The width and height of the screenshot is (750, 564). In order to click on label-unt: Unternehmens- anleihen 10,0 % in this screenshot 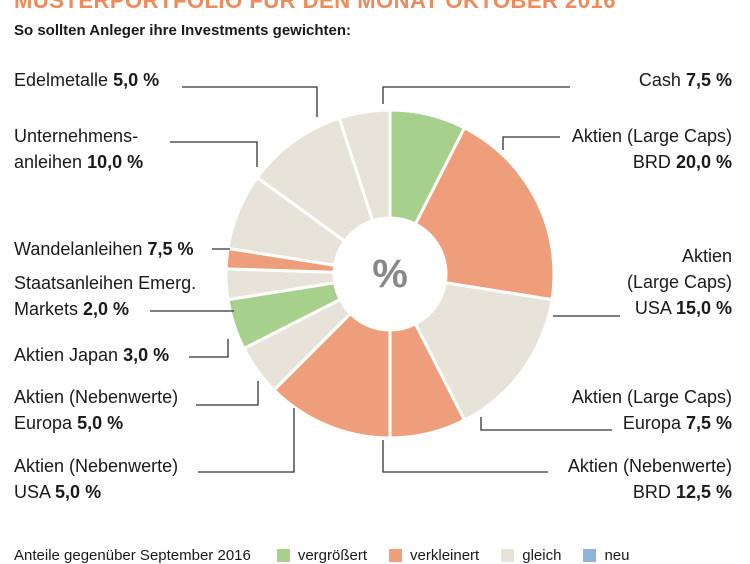, I will do `click(78, 149)`.